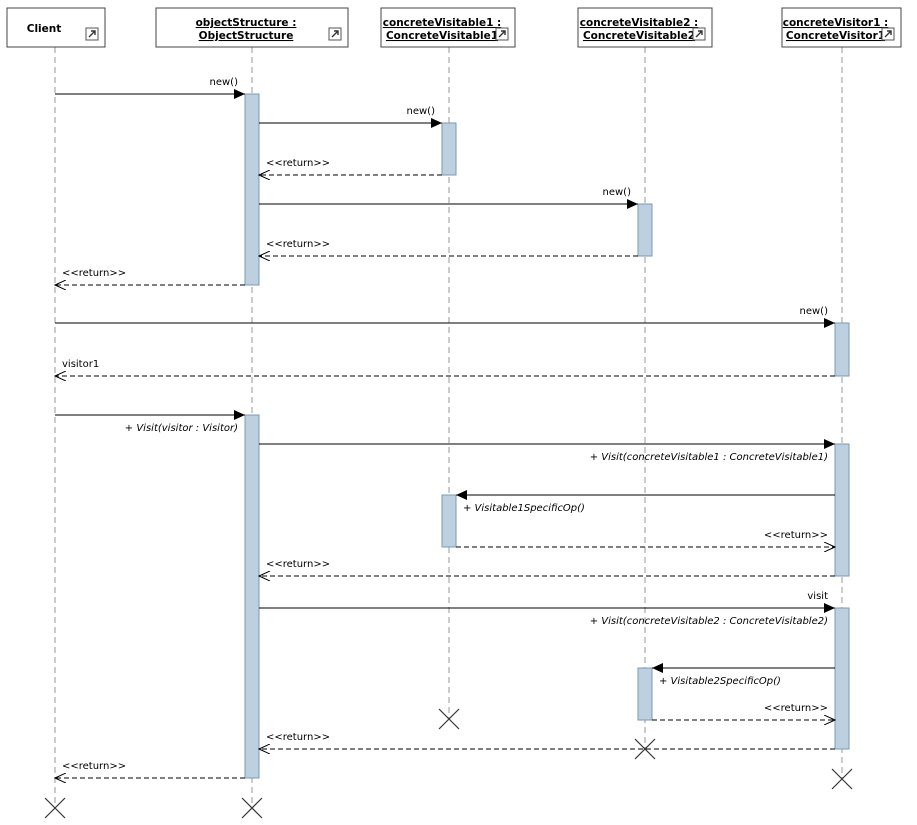 The height and width of the screenshot is (825, 917). I want to click on message-signature: + Visit(visitor : Visitor), so click(181, 428).